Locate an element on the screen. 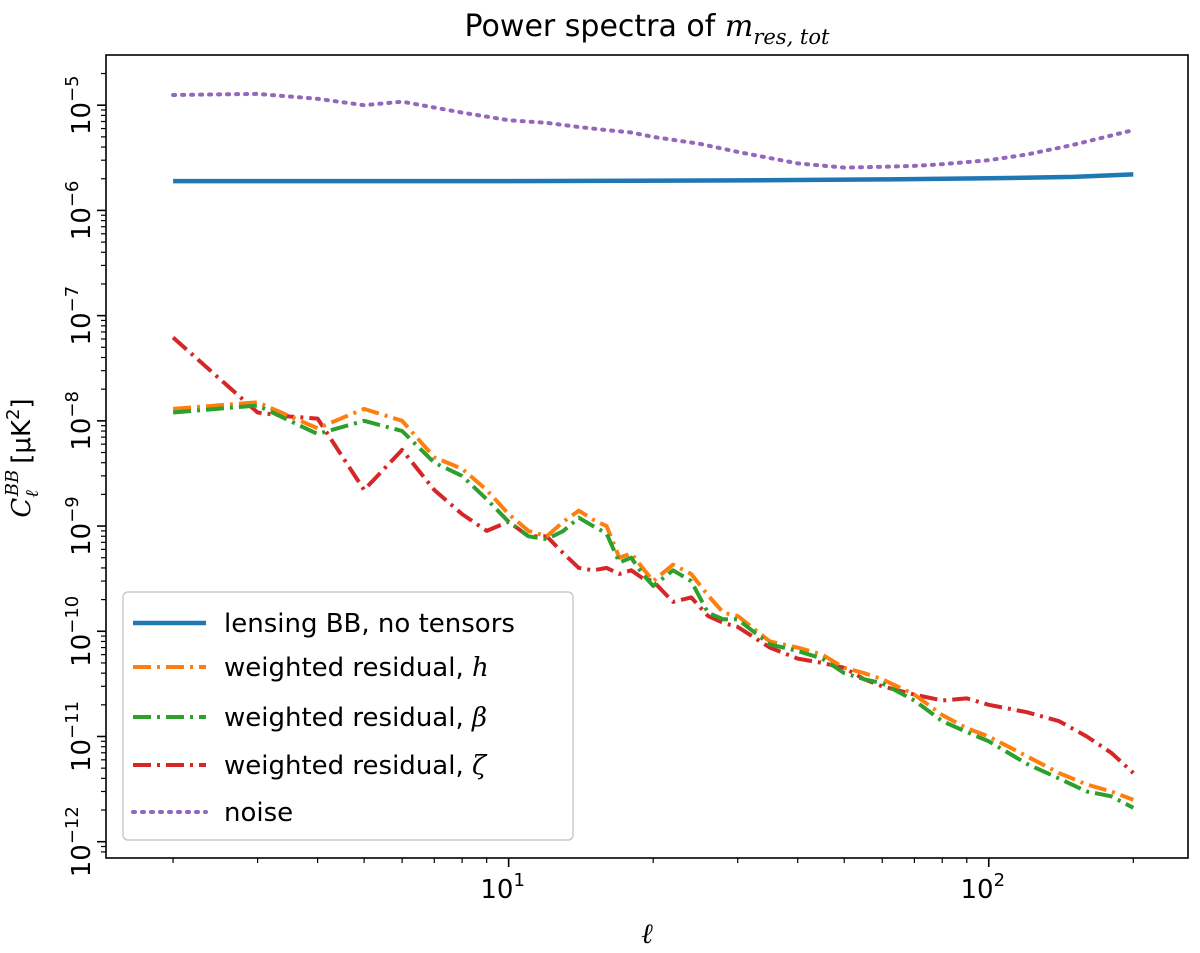 The width and height of the screenshot is (1200, 953). y-tick-label: 10−12 is located at coordinates (79, 841).